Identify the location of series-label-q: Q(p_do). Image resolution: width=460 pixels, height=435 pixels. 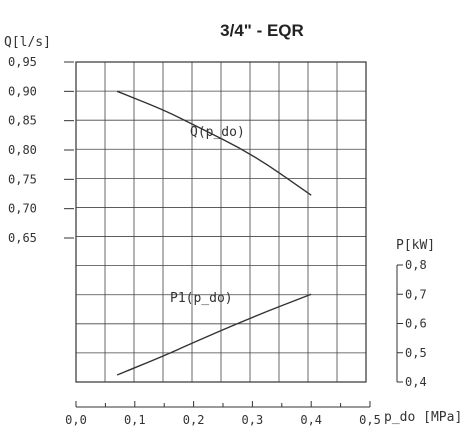
(217, 132).